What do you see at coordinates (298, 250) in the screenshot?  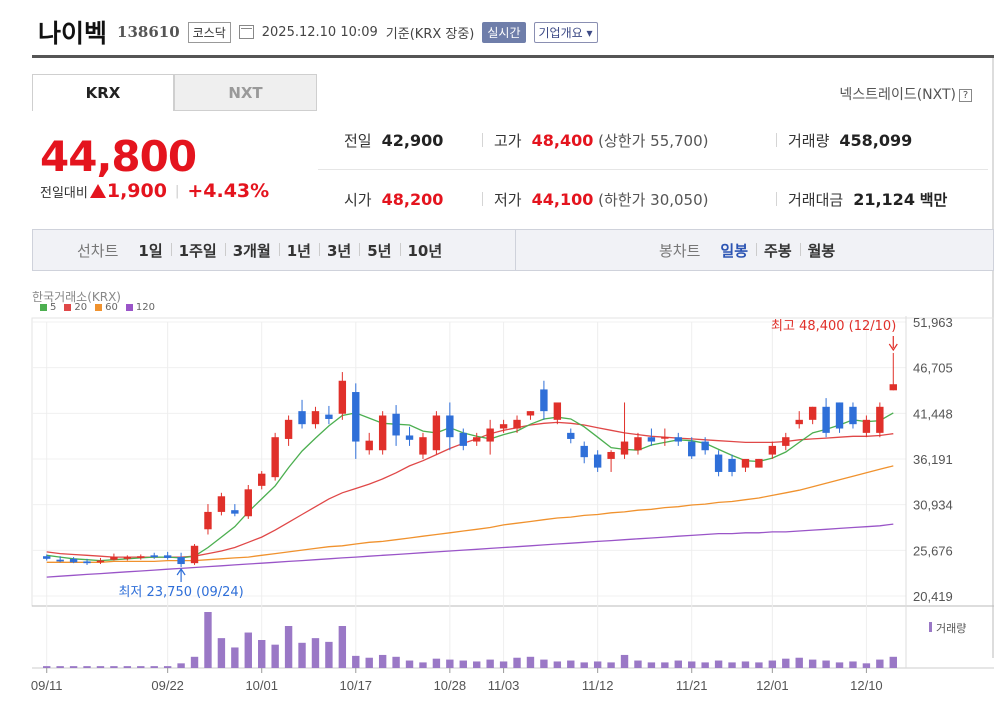 I see `period-1y: 1년` at bounding box center [298, 250].